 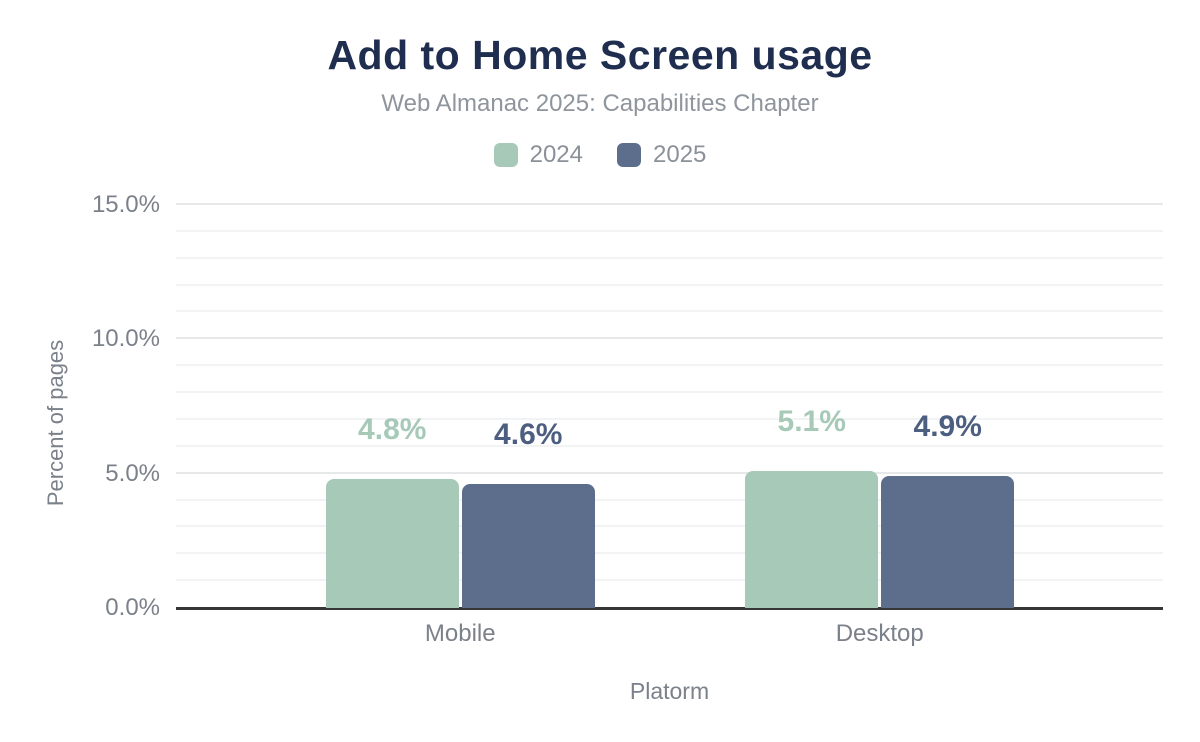 I want to click on bar-2024-desktop, so click(x=812, y=539).